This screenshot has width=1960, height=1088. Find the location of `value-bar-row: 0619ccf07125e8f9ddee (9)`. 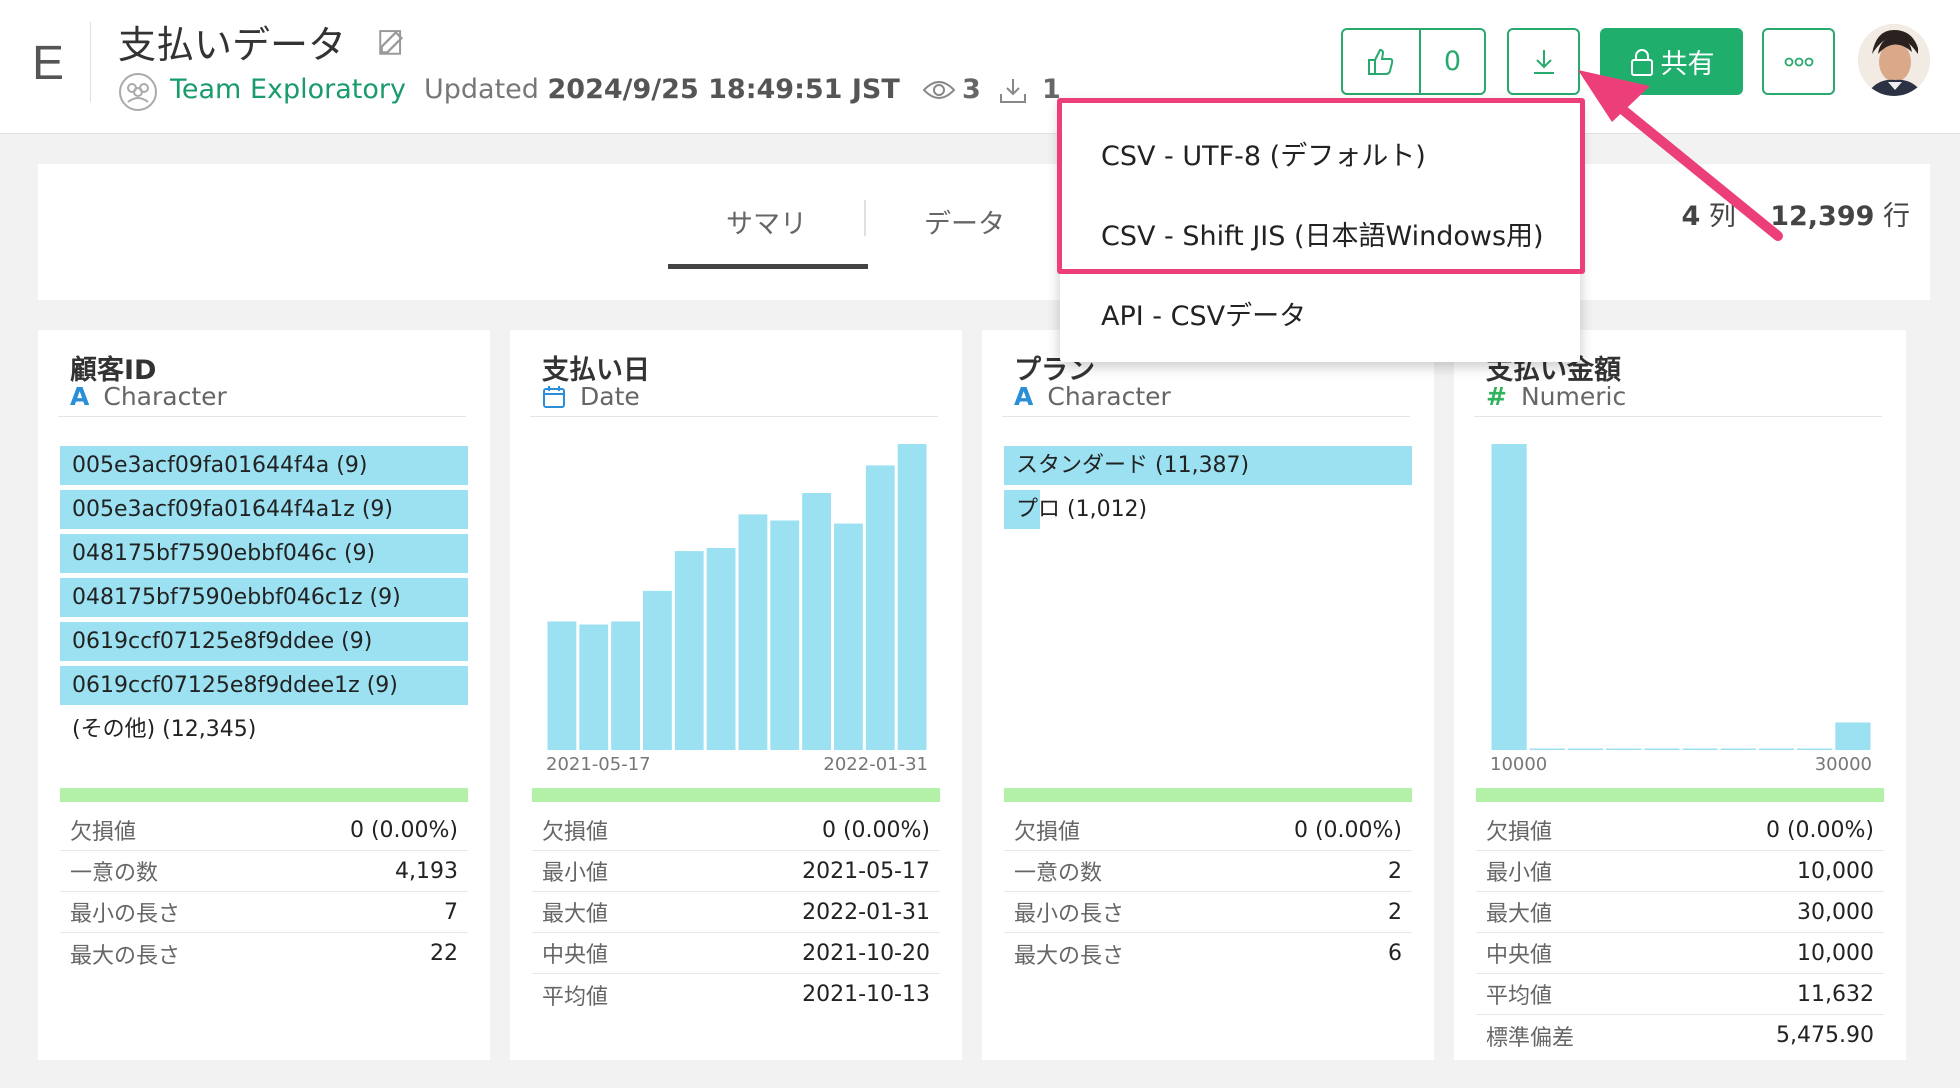

value-bar-row: 0619ccf07125e8f9ddee (9) is located at coordinates (264, 641).